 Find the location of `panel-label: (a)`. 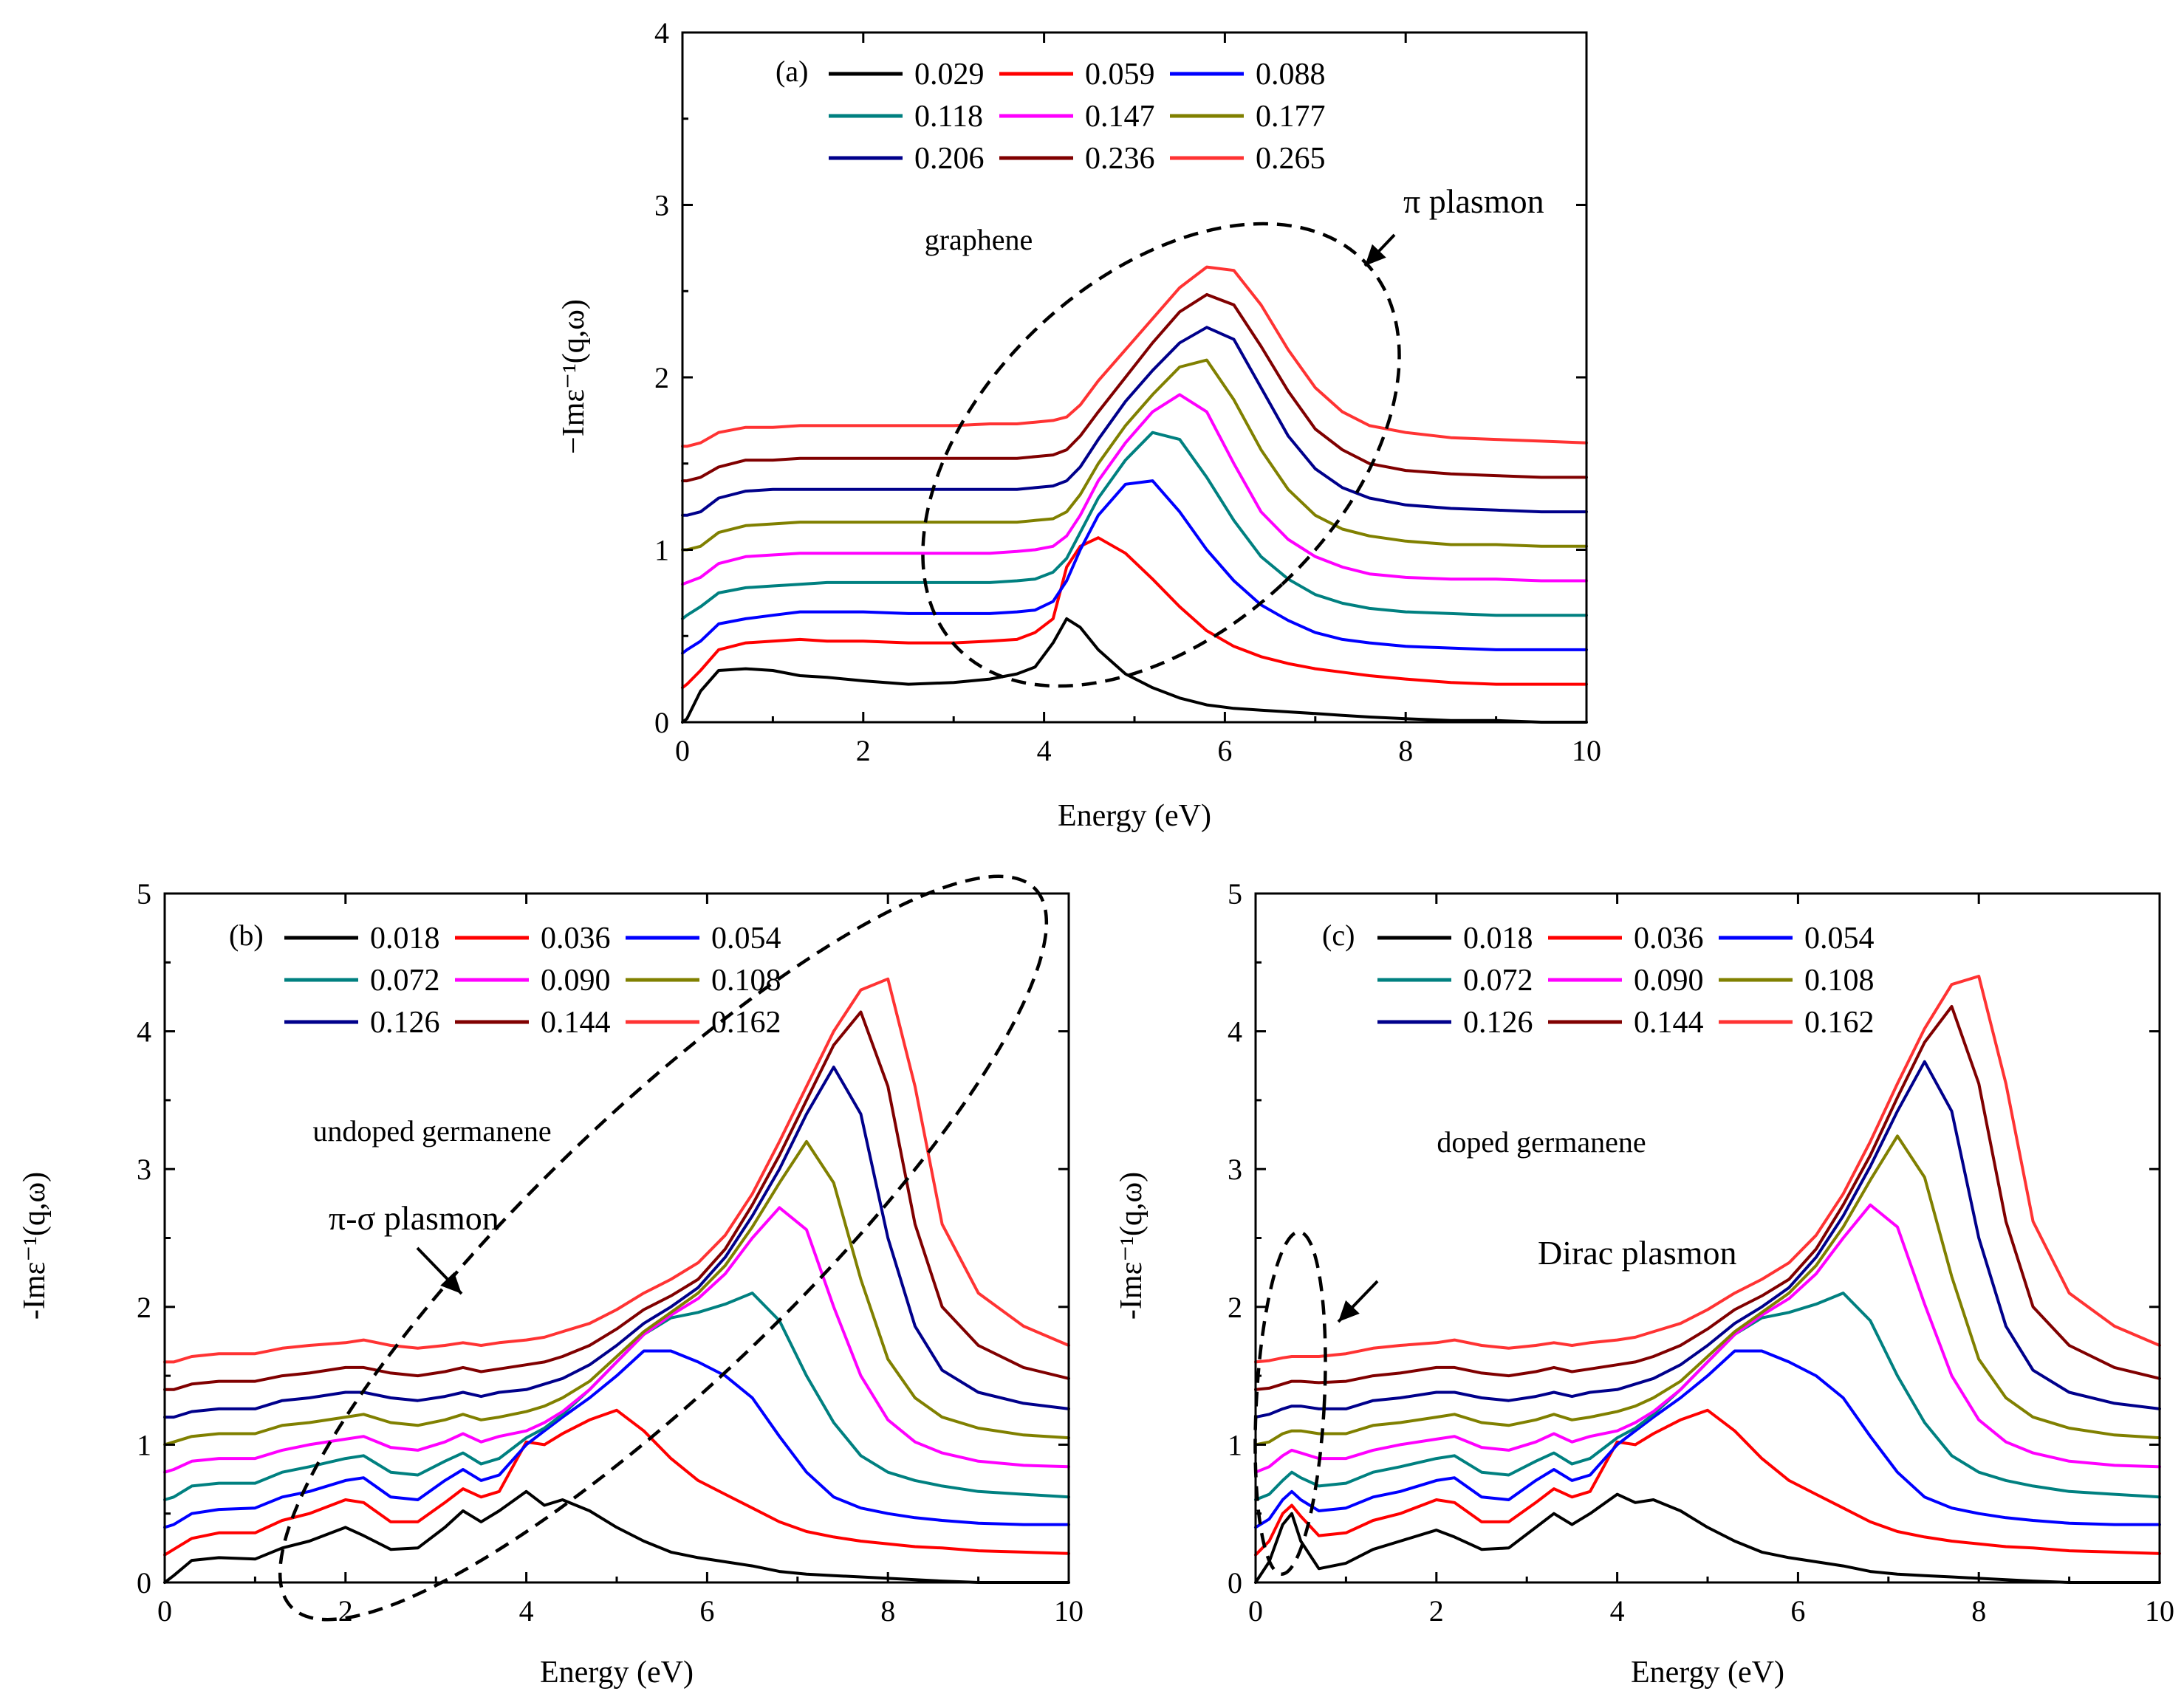

panel-label: (a) is located at coordinates (792, 71).